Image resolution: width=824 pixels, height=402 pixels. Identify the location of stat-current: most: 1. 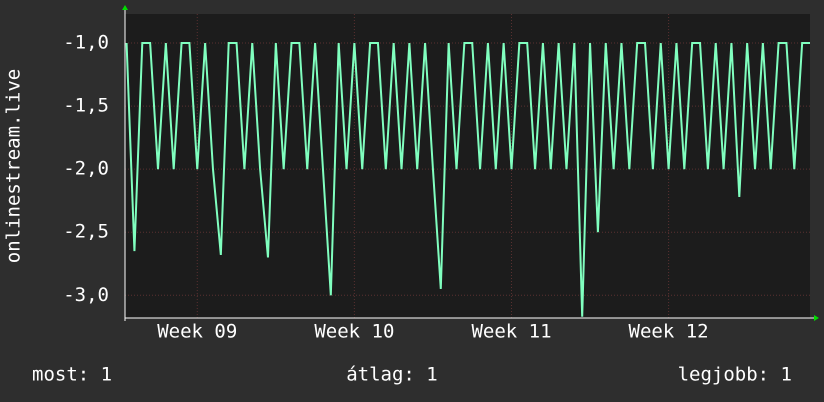
(72, 375).